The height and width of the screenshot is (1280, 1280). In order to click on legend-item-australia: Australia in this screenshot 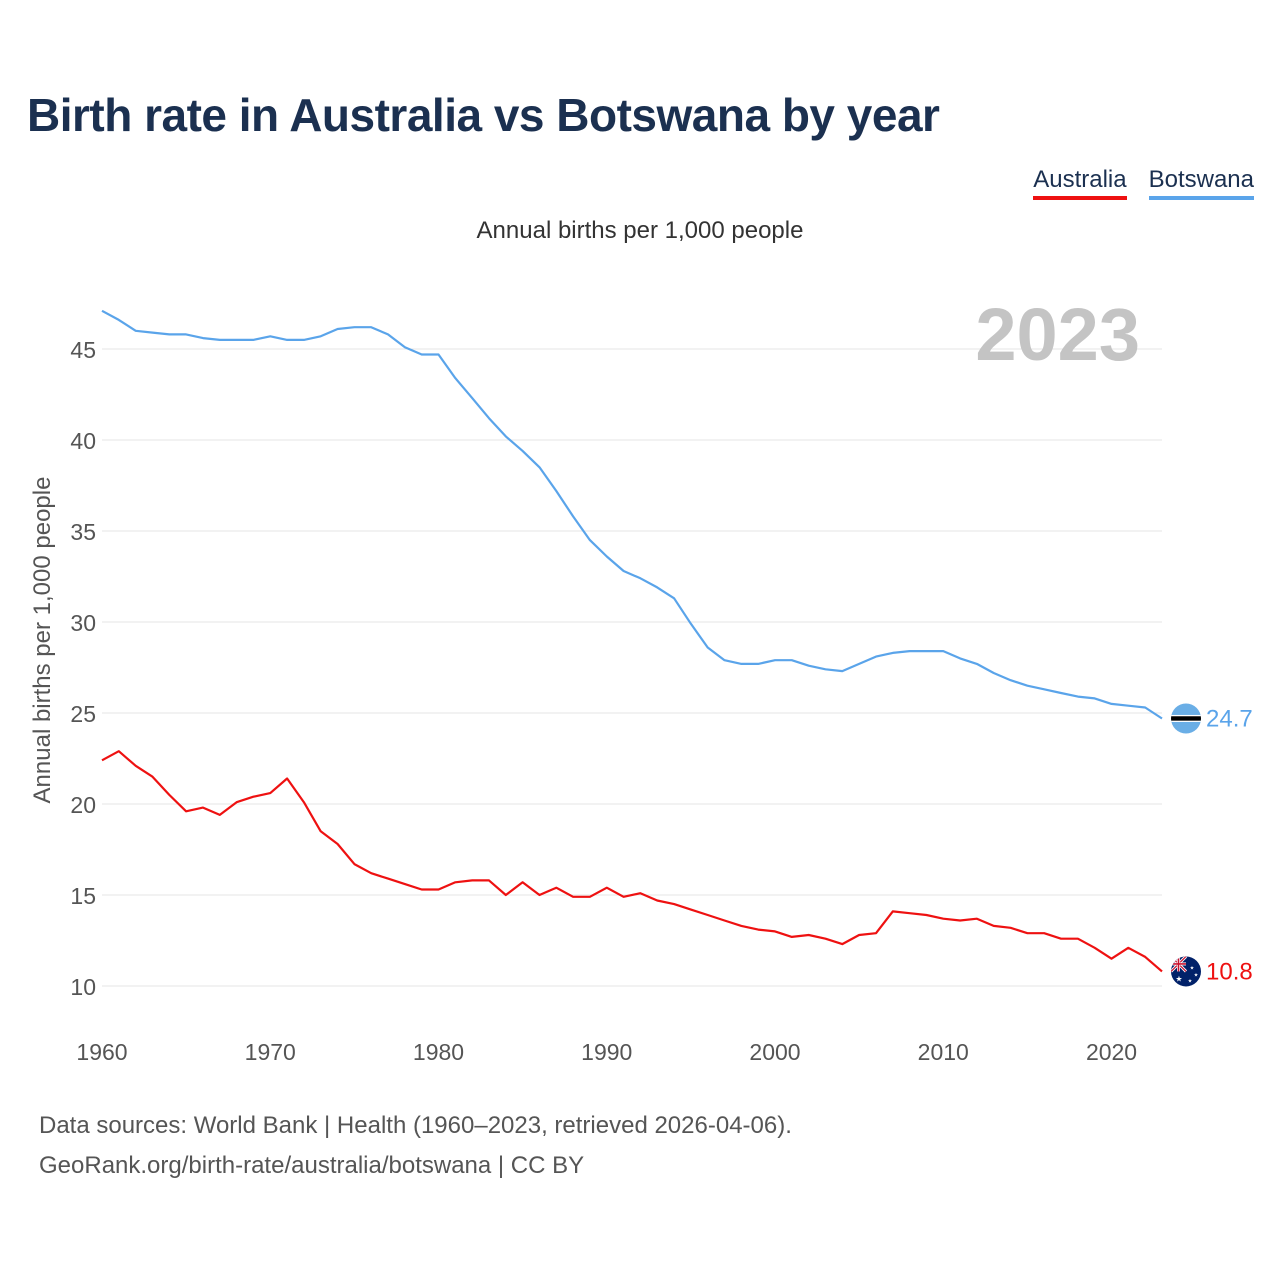, I will do `click(1080, 183)`.